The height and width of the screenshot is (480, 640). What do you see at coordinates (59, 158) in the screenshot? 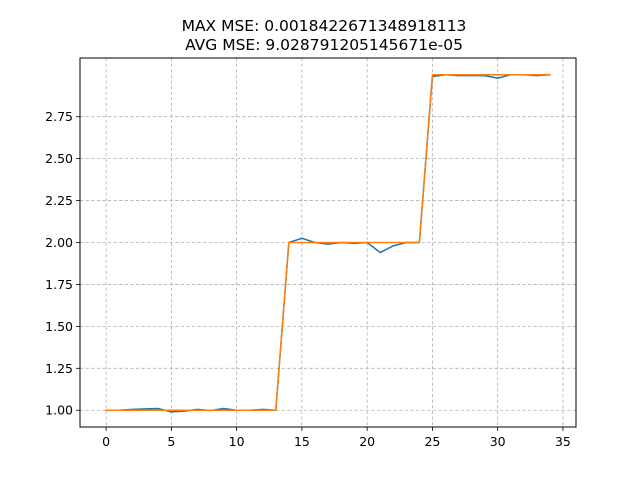
I see `y-tick-label: 2.50` at bounding box center [59, 158].